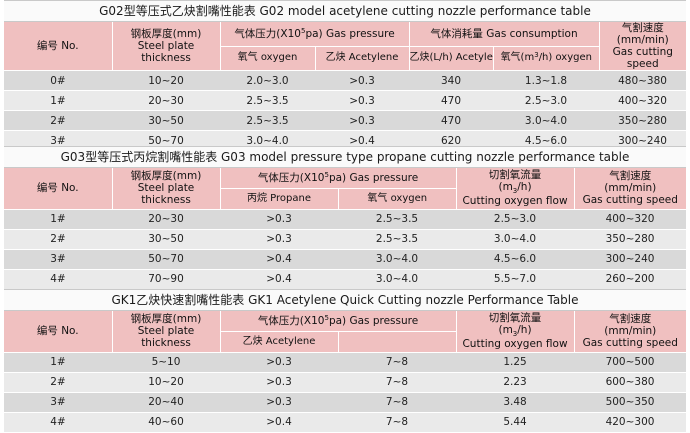 Image resolution: width=690 pixels, height=433 pixels. I want to click on g02-header-consumption: 气体消耗量 Gas consumption, so click(504, 34).